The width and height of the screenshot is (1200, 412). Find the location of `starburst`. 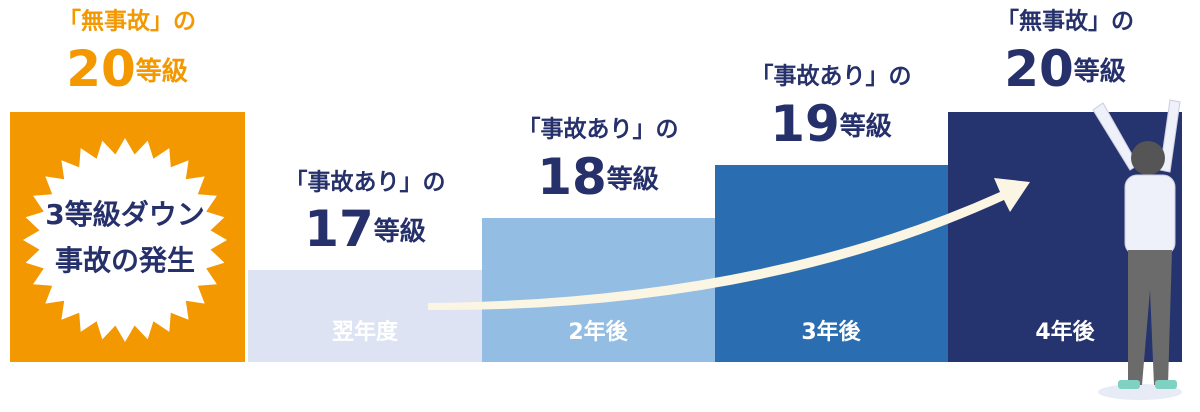

starburst is located at coordinates (125, 240).